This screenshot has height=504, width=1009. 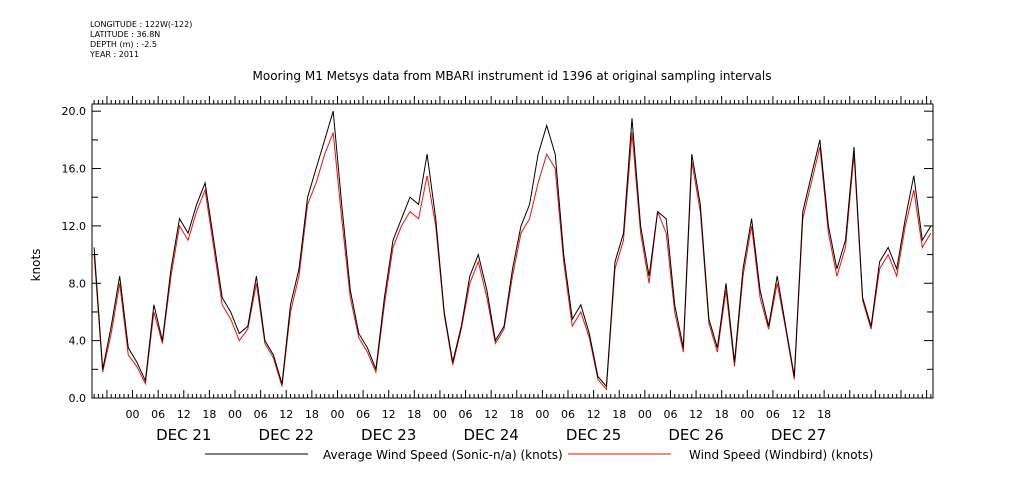 I want to click on y-tick-label: 0.0, so click(x=78, y=398).